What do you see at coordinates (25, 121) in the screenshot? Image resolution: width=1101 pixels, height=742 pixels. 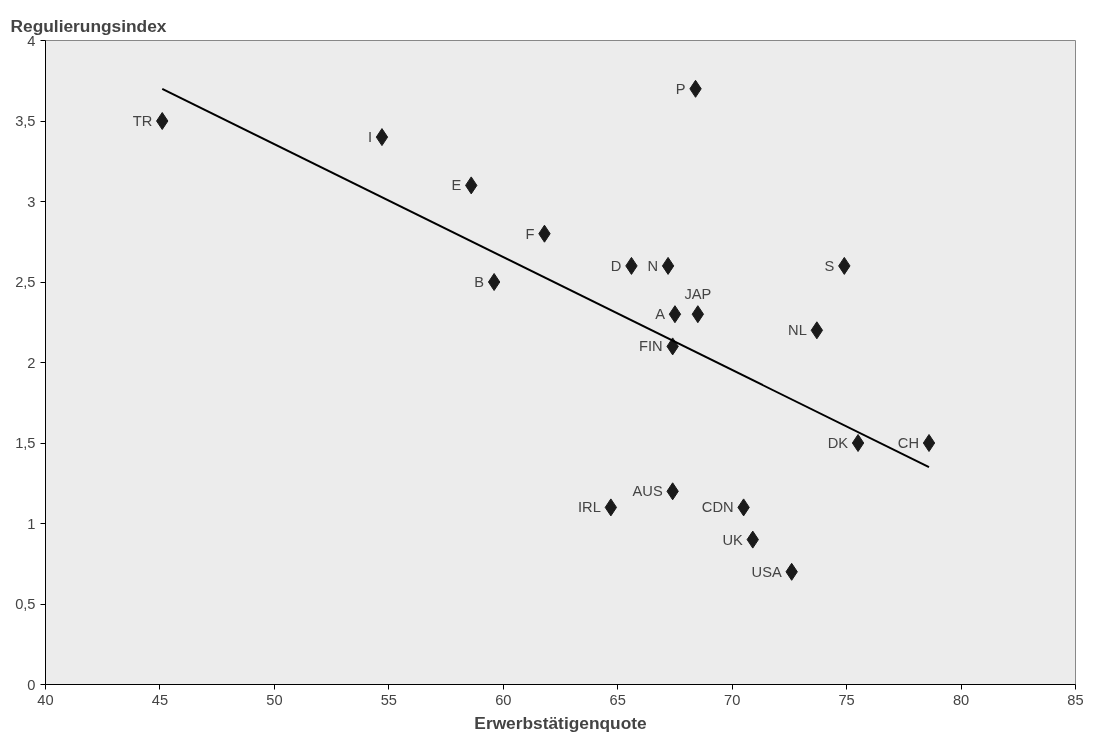 I see `y-tick-label: 3,5` at bounding box center [25, 121].